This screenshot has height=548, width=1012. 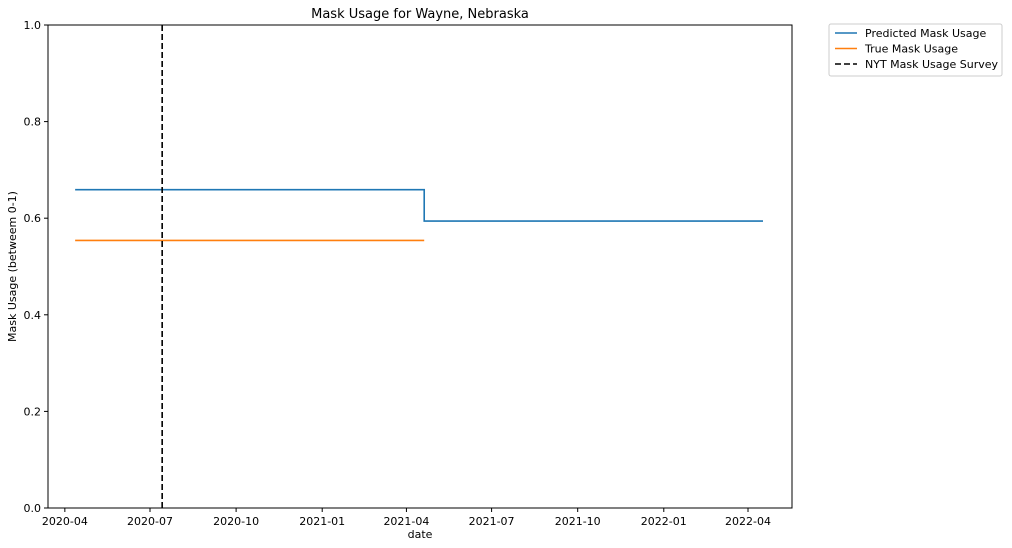 What do you see at coordinates (911, 49) in the screenshot?
I see `legend-entry-label: True Mask Usage` at bounding box center [911, 49].